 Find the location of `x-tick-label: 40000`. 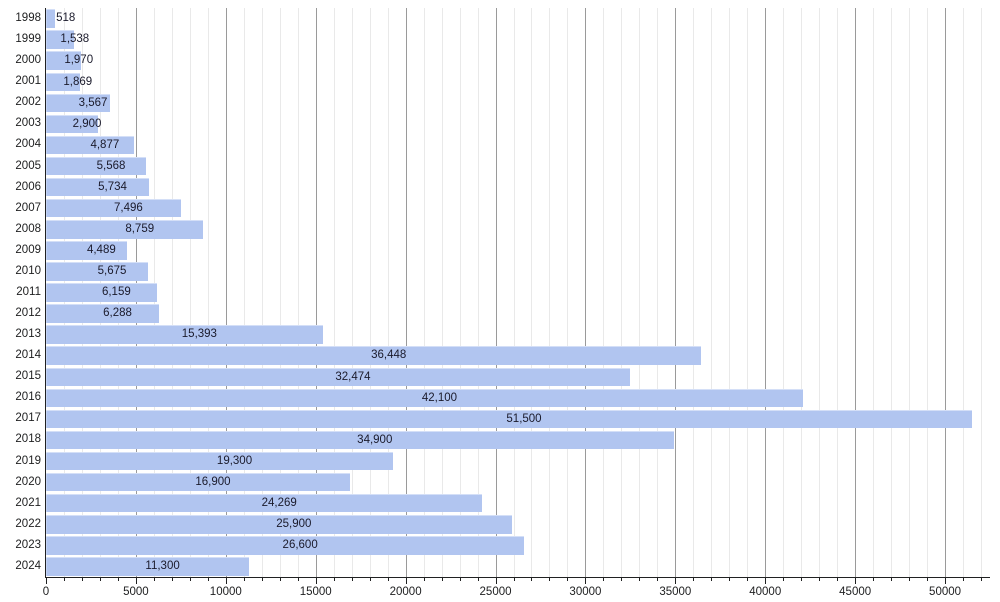

x-tick-label: 40000 is located at coordinates (765, 592).